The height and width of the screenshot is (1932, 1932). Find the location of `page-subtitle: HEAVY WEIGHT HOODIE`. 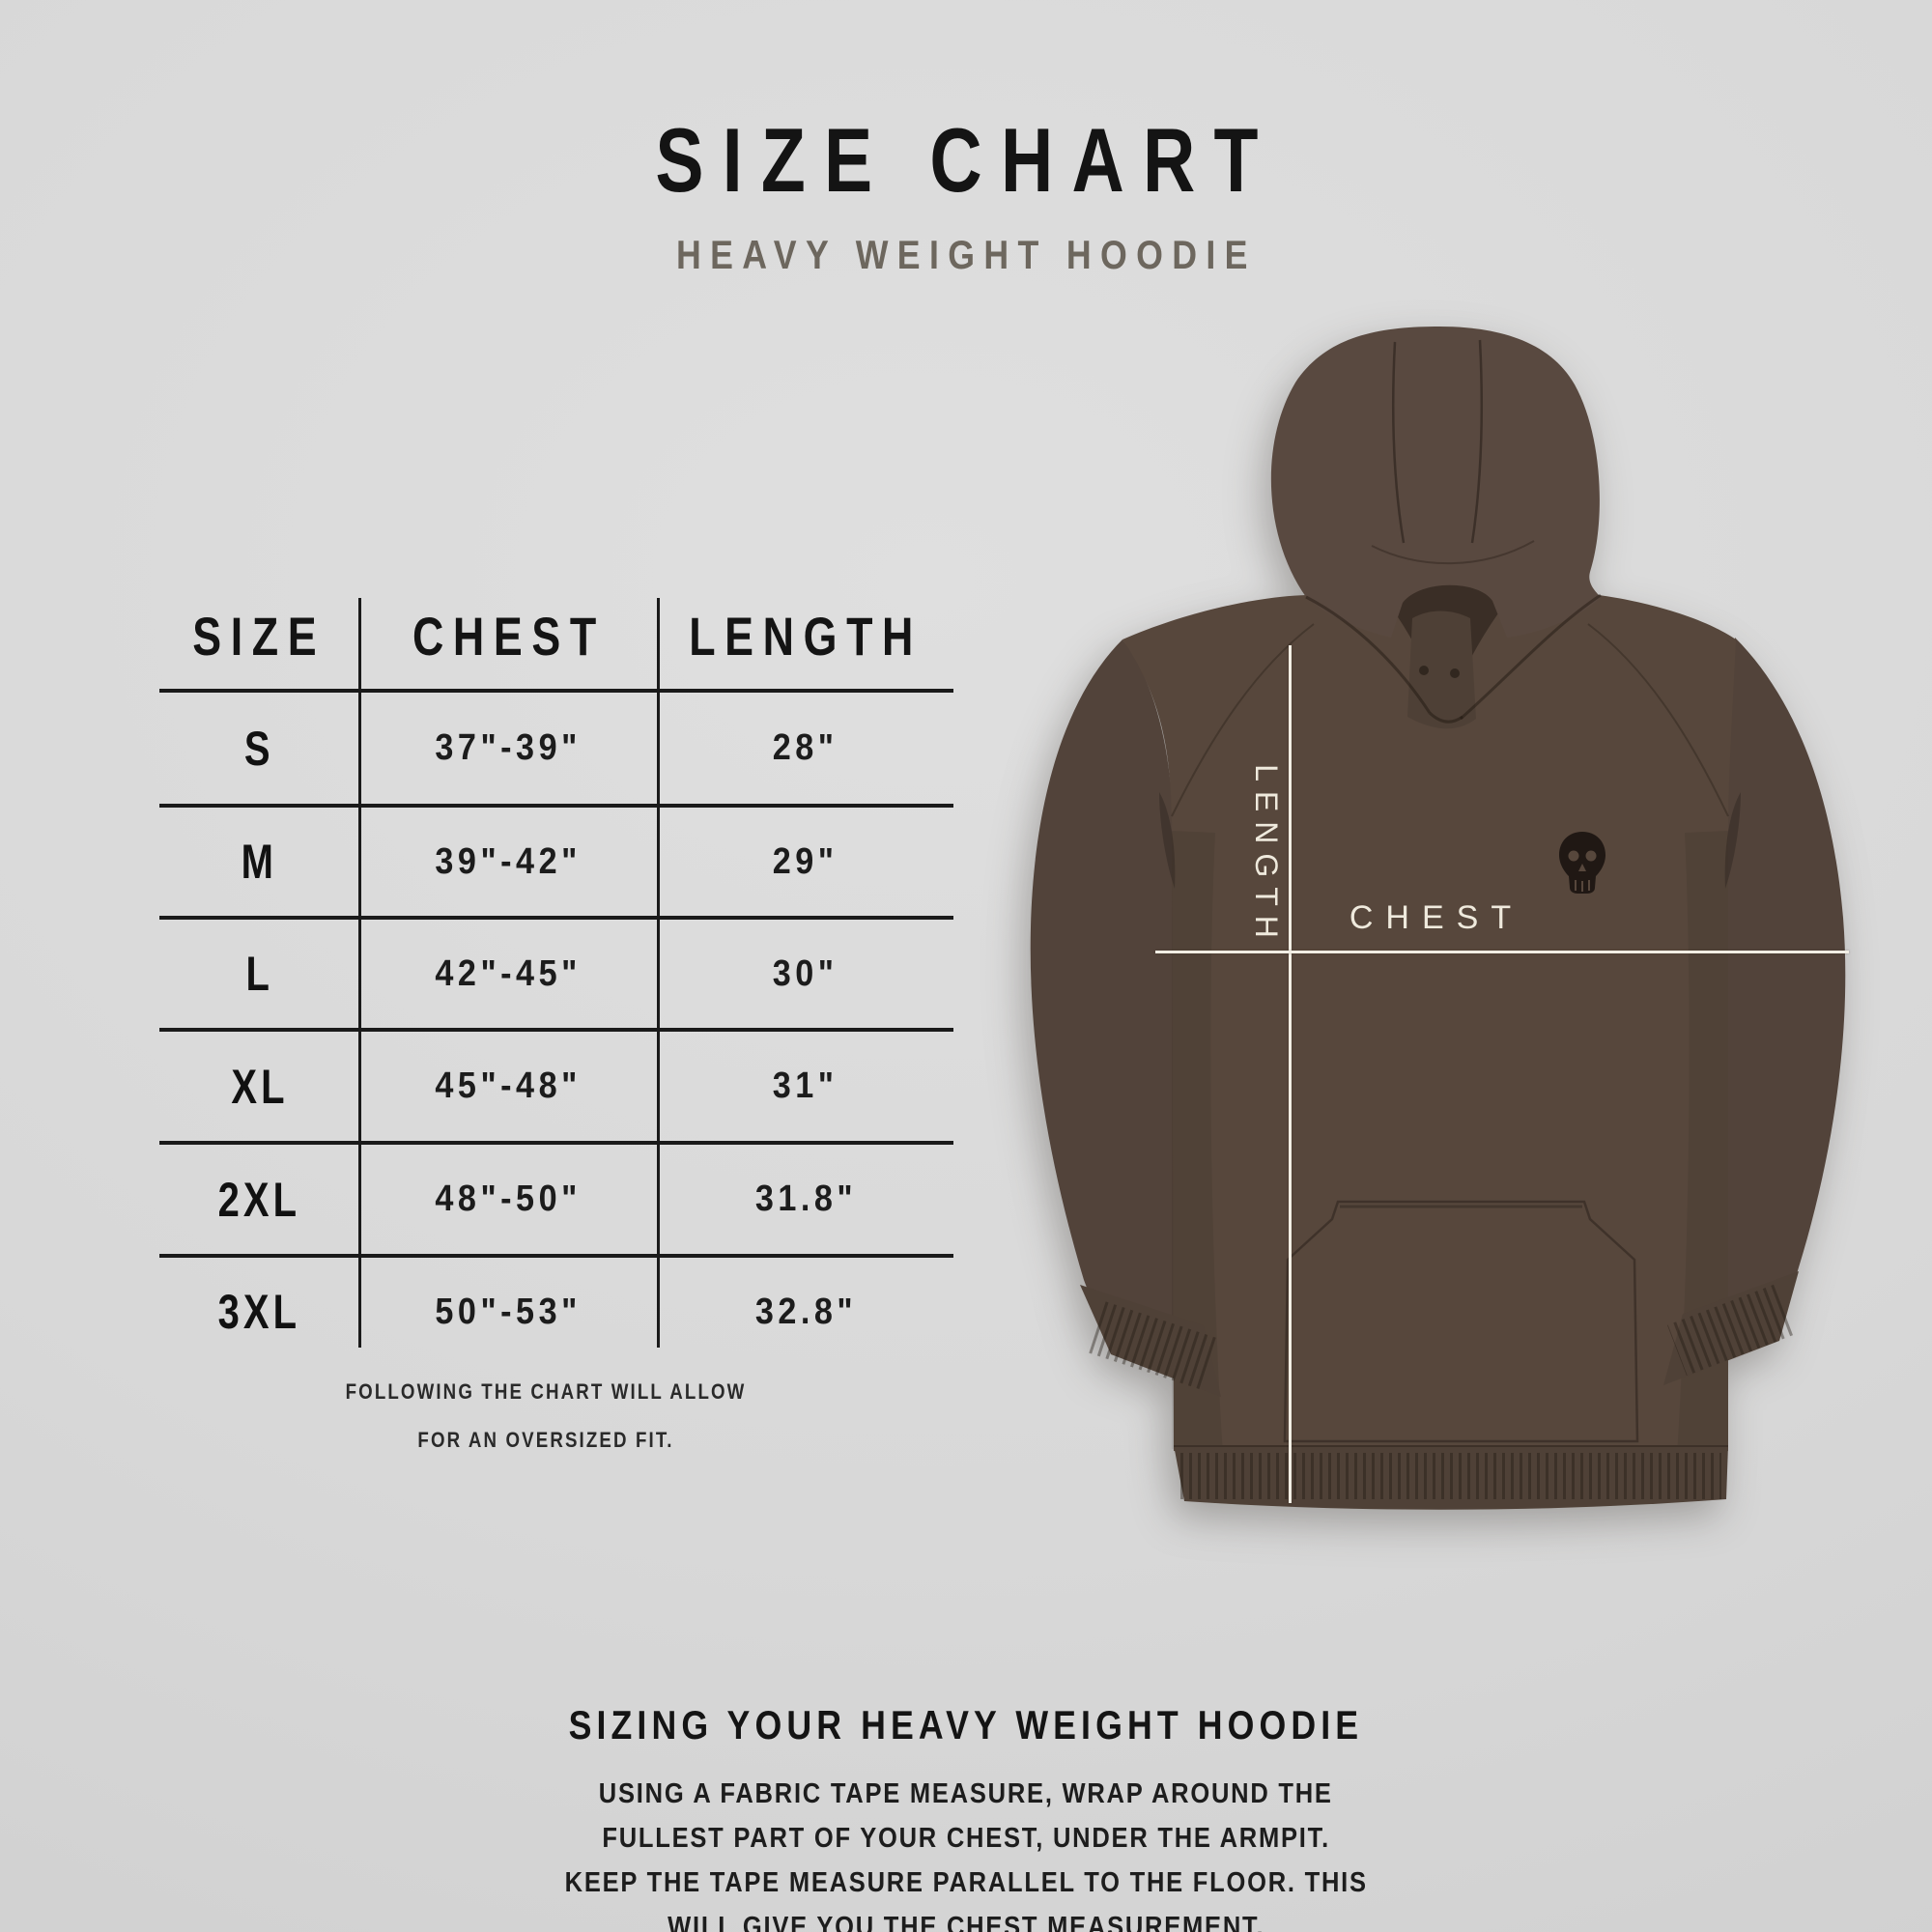

page-subtitle: HEAVY WEIGHT HOODIE is located at coordinates (966, 255).